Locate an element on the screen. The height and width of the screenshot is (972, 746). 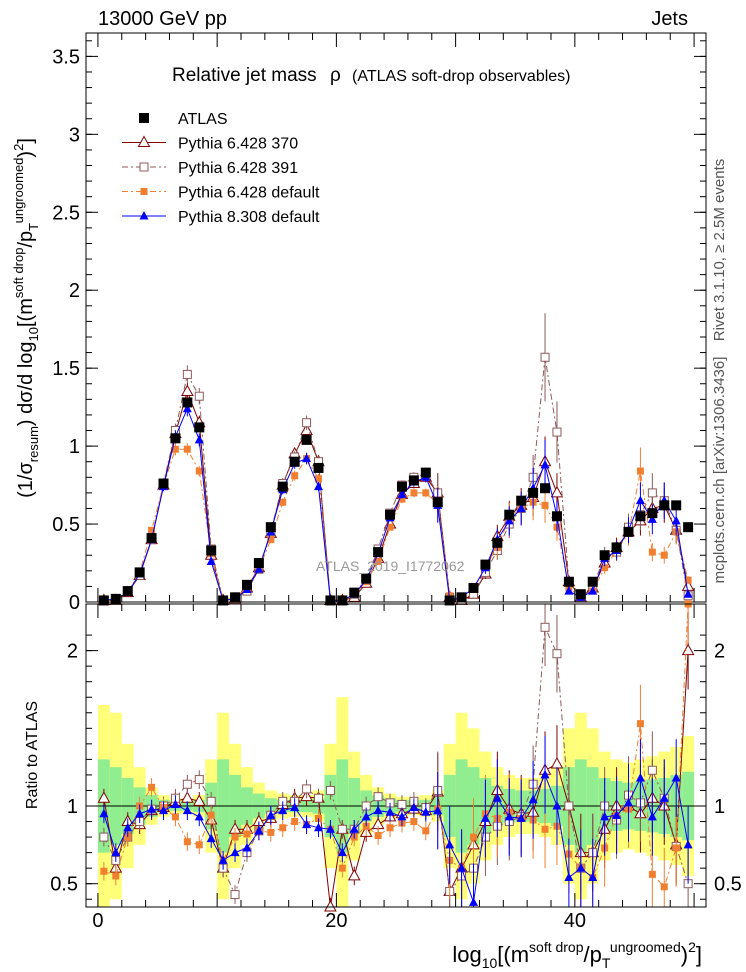
x-tick-label: 20 is located at coordinates (336, 921).